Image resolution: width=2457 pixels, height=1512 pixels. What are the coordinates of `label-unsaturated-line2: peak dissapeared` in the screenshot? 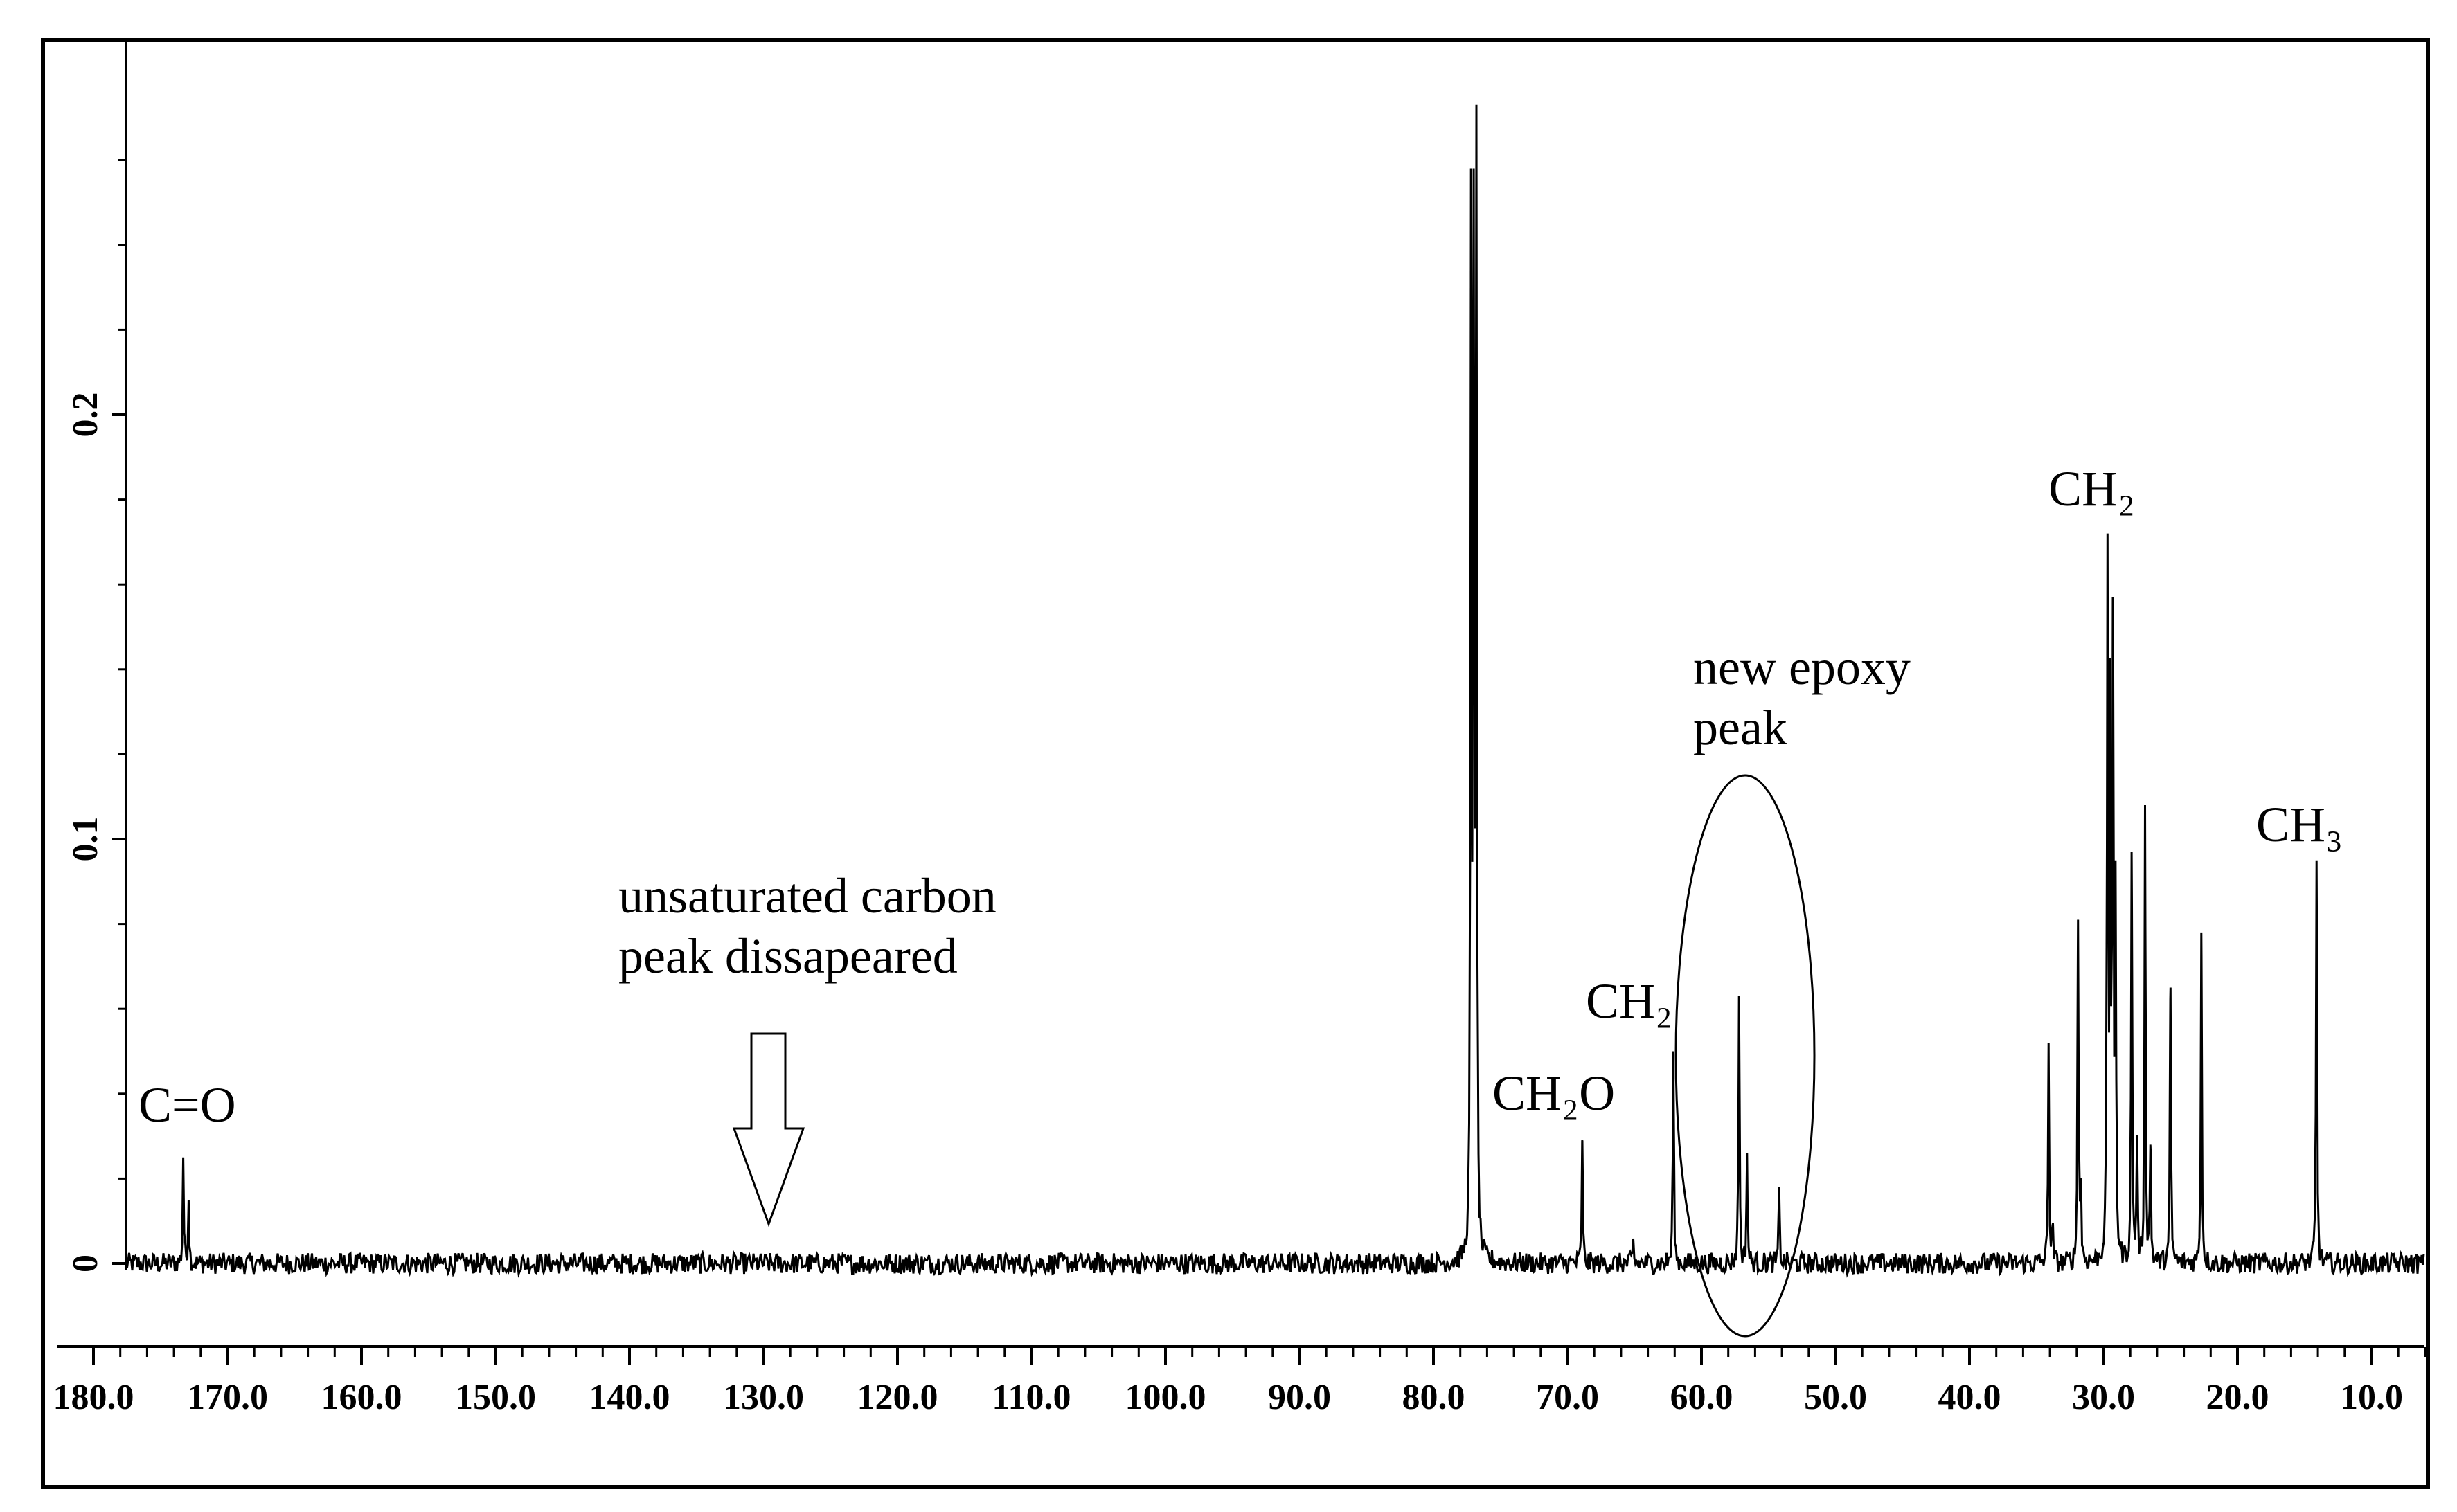 It's located at (788, 956).